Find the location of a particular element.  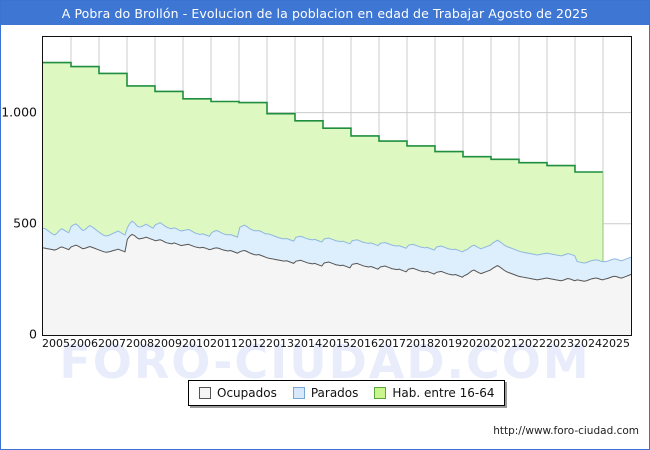

x-axis-tick-label: 2019 is located at coordinates (448, 343).